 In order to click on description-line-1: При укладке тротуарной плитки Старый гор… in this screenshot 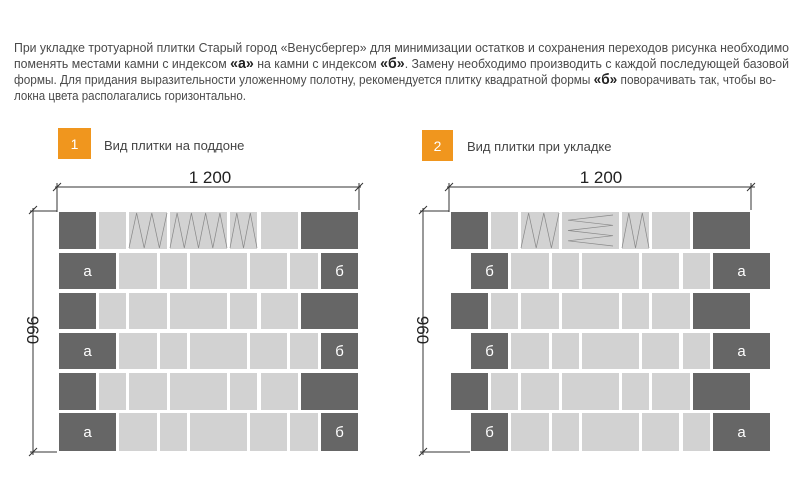, I will do `click(401, 47)`.